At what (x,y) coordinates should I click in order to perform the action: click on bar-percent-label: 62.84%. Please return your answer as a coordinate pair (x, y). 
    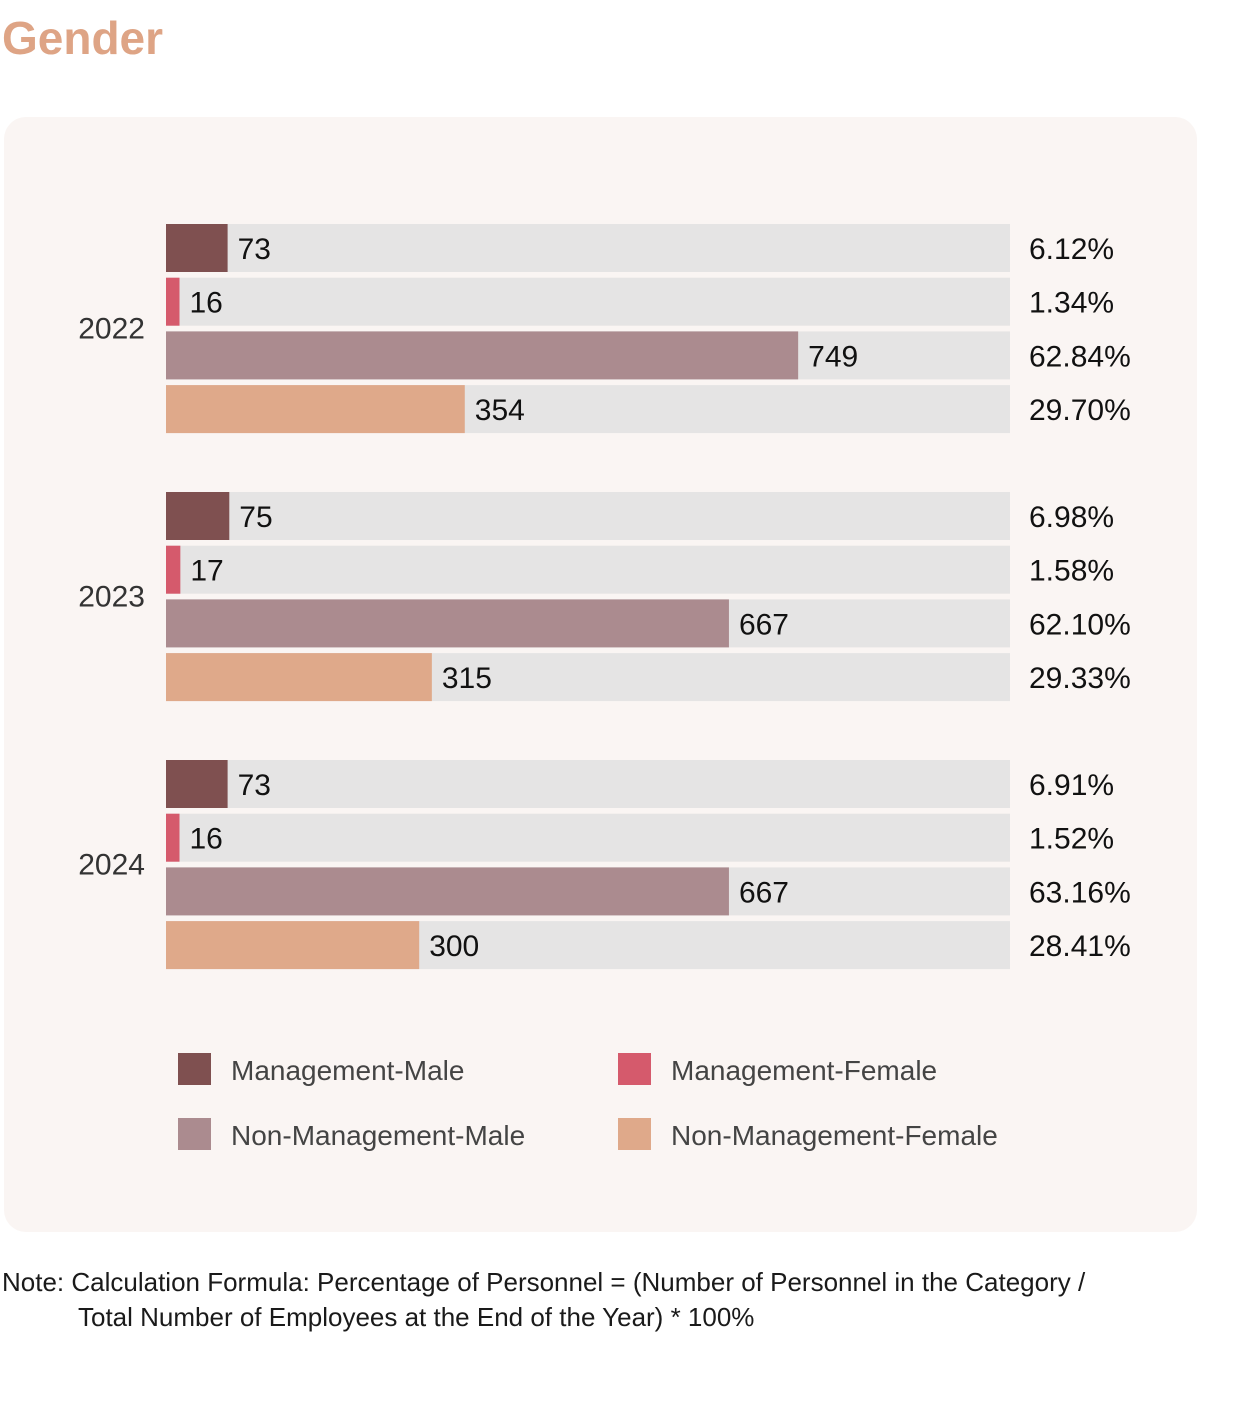
    Looking at the image, I should click on (1080, 356).